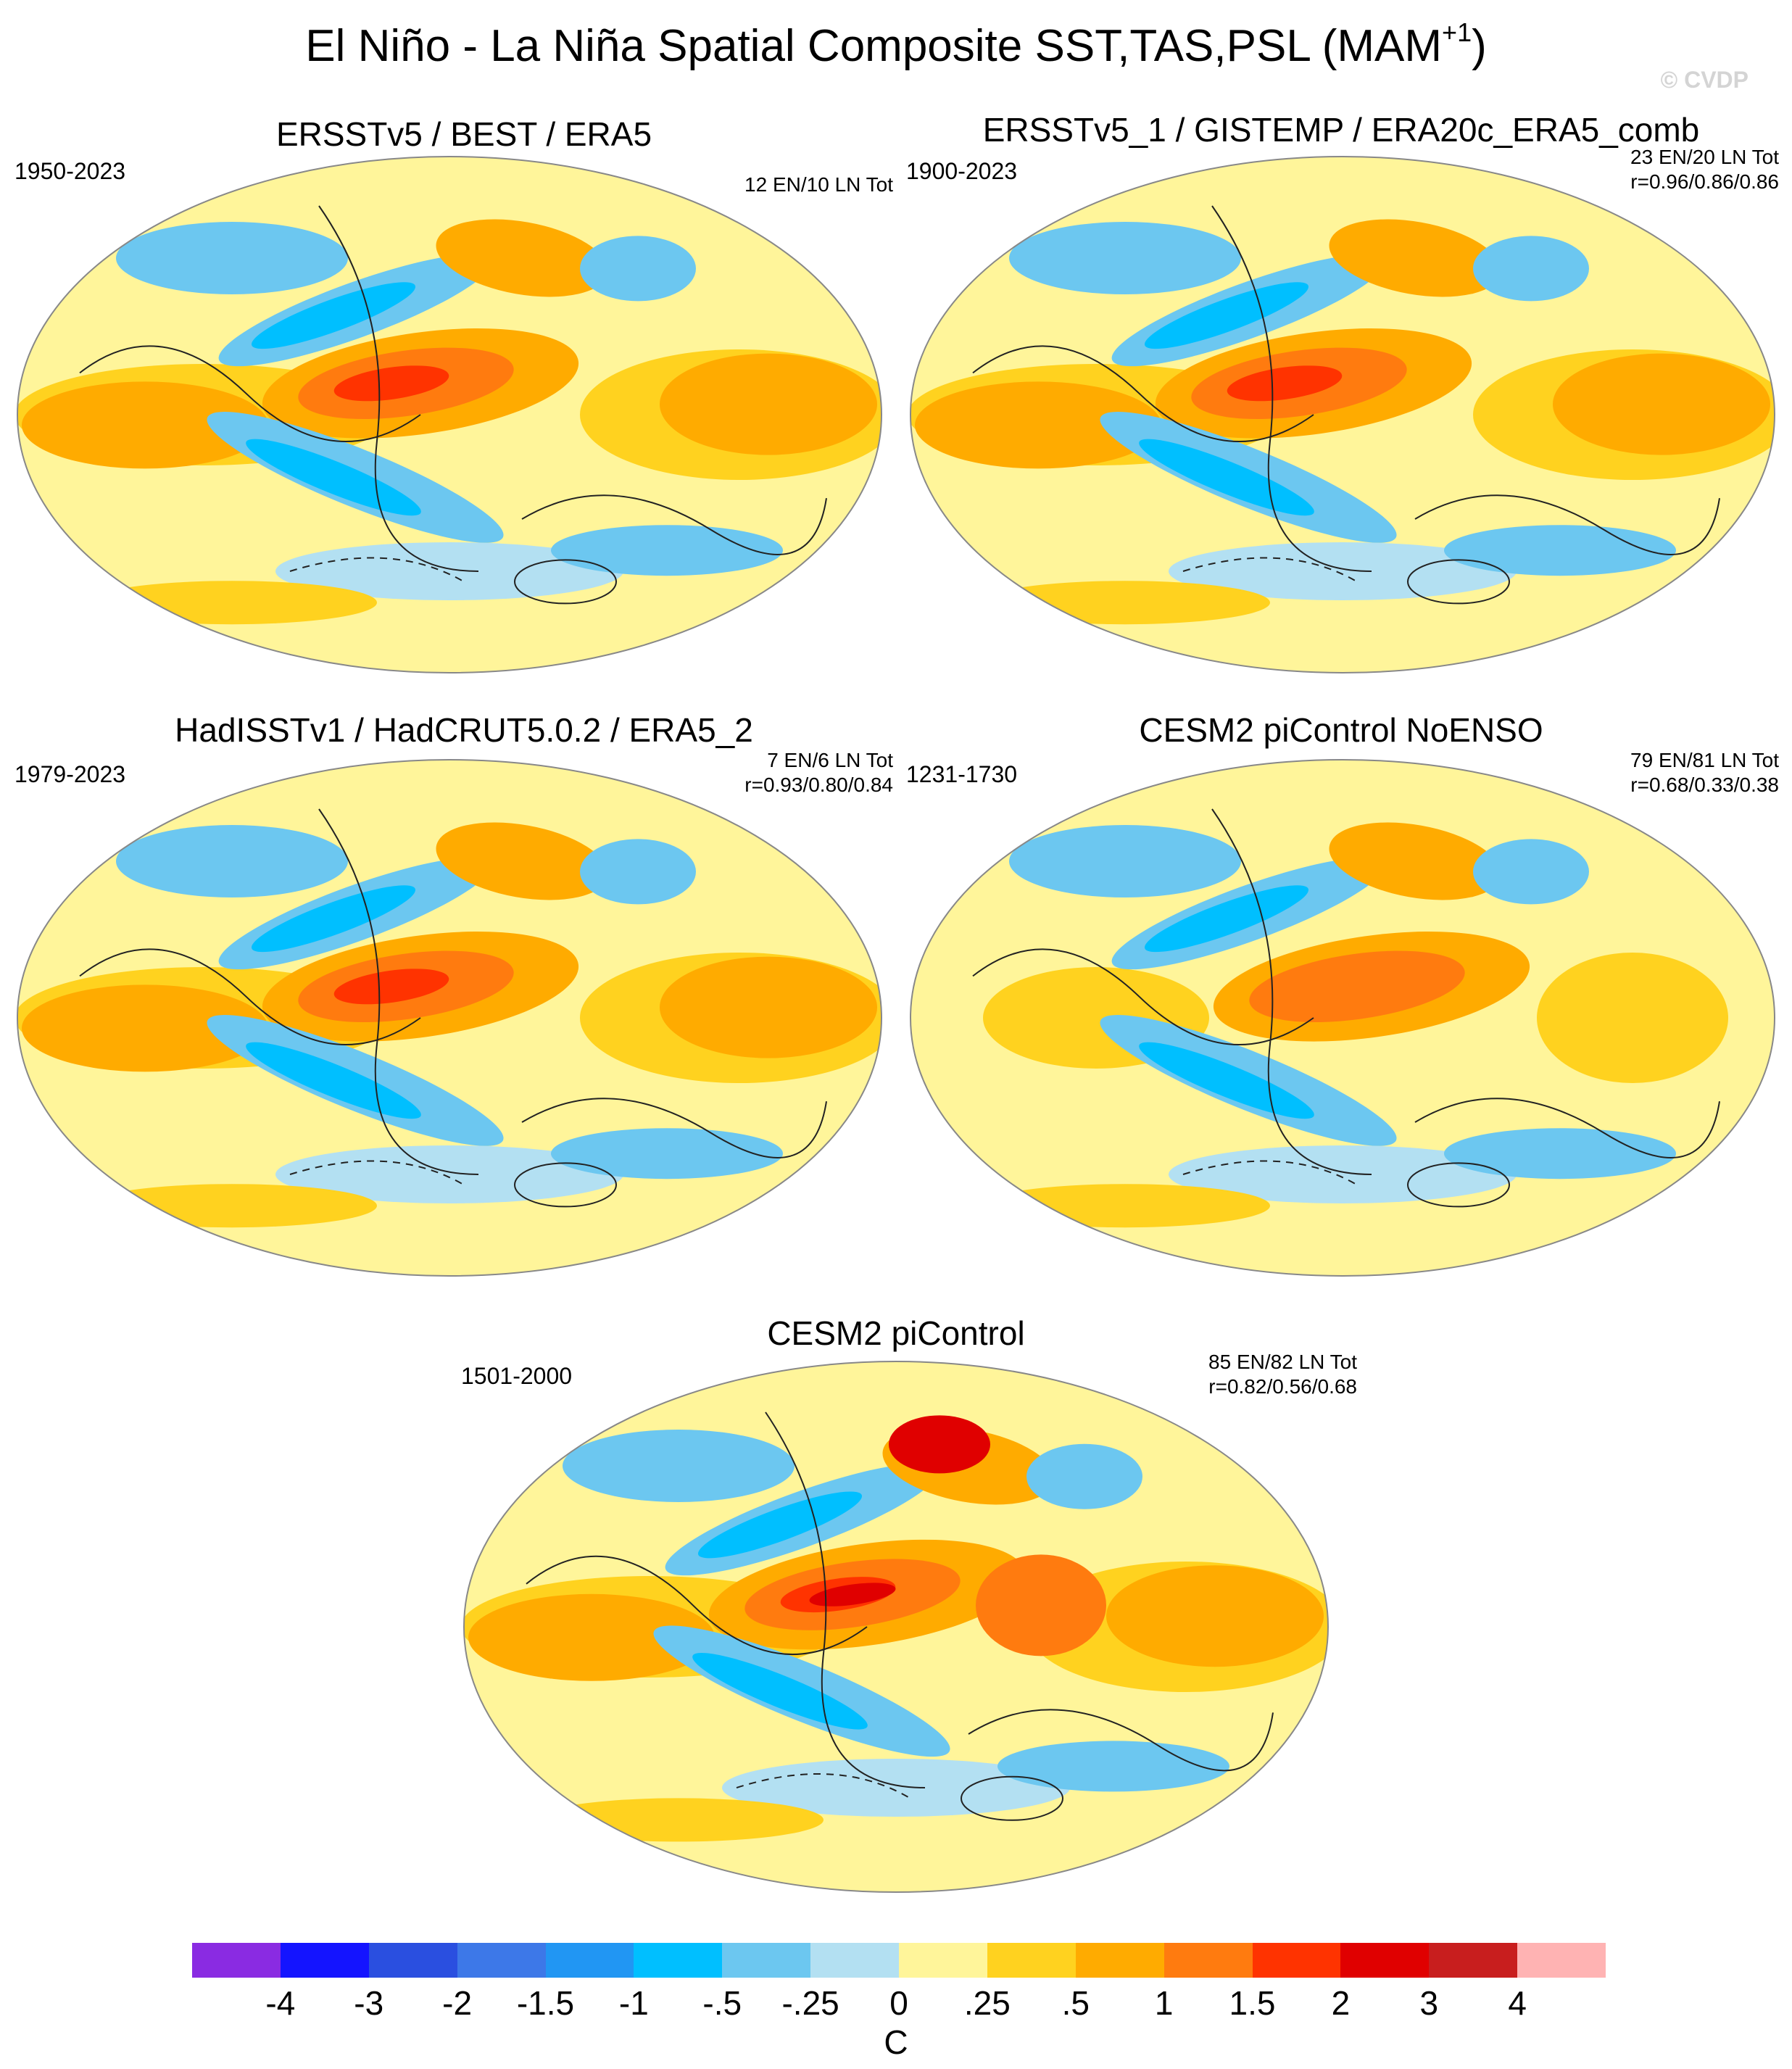 Image resolution: width=1792 pixels, height=2069 pixels. Describe the element at coordinates (896, 1333) in the screenshot. I see `panel-5-title: CESM2 piControl` at that location.